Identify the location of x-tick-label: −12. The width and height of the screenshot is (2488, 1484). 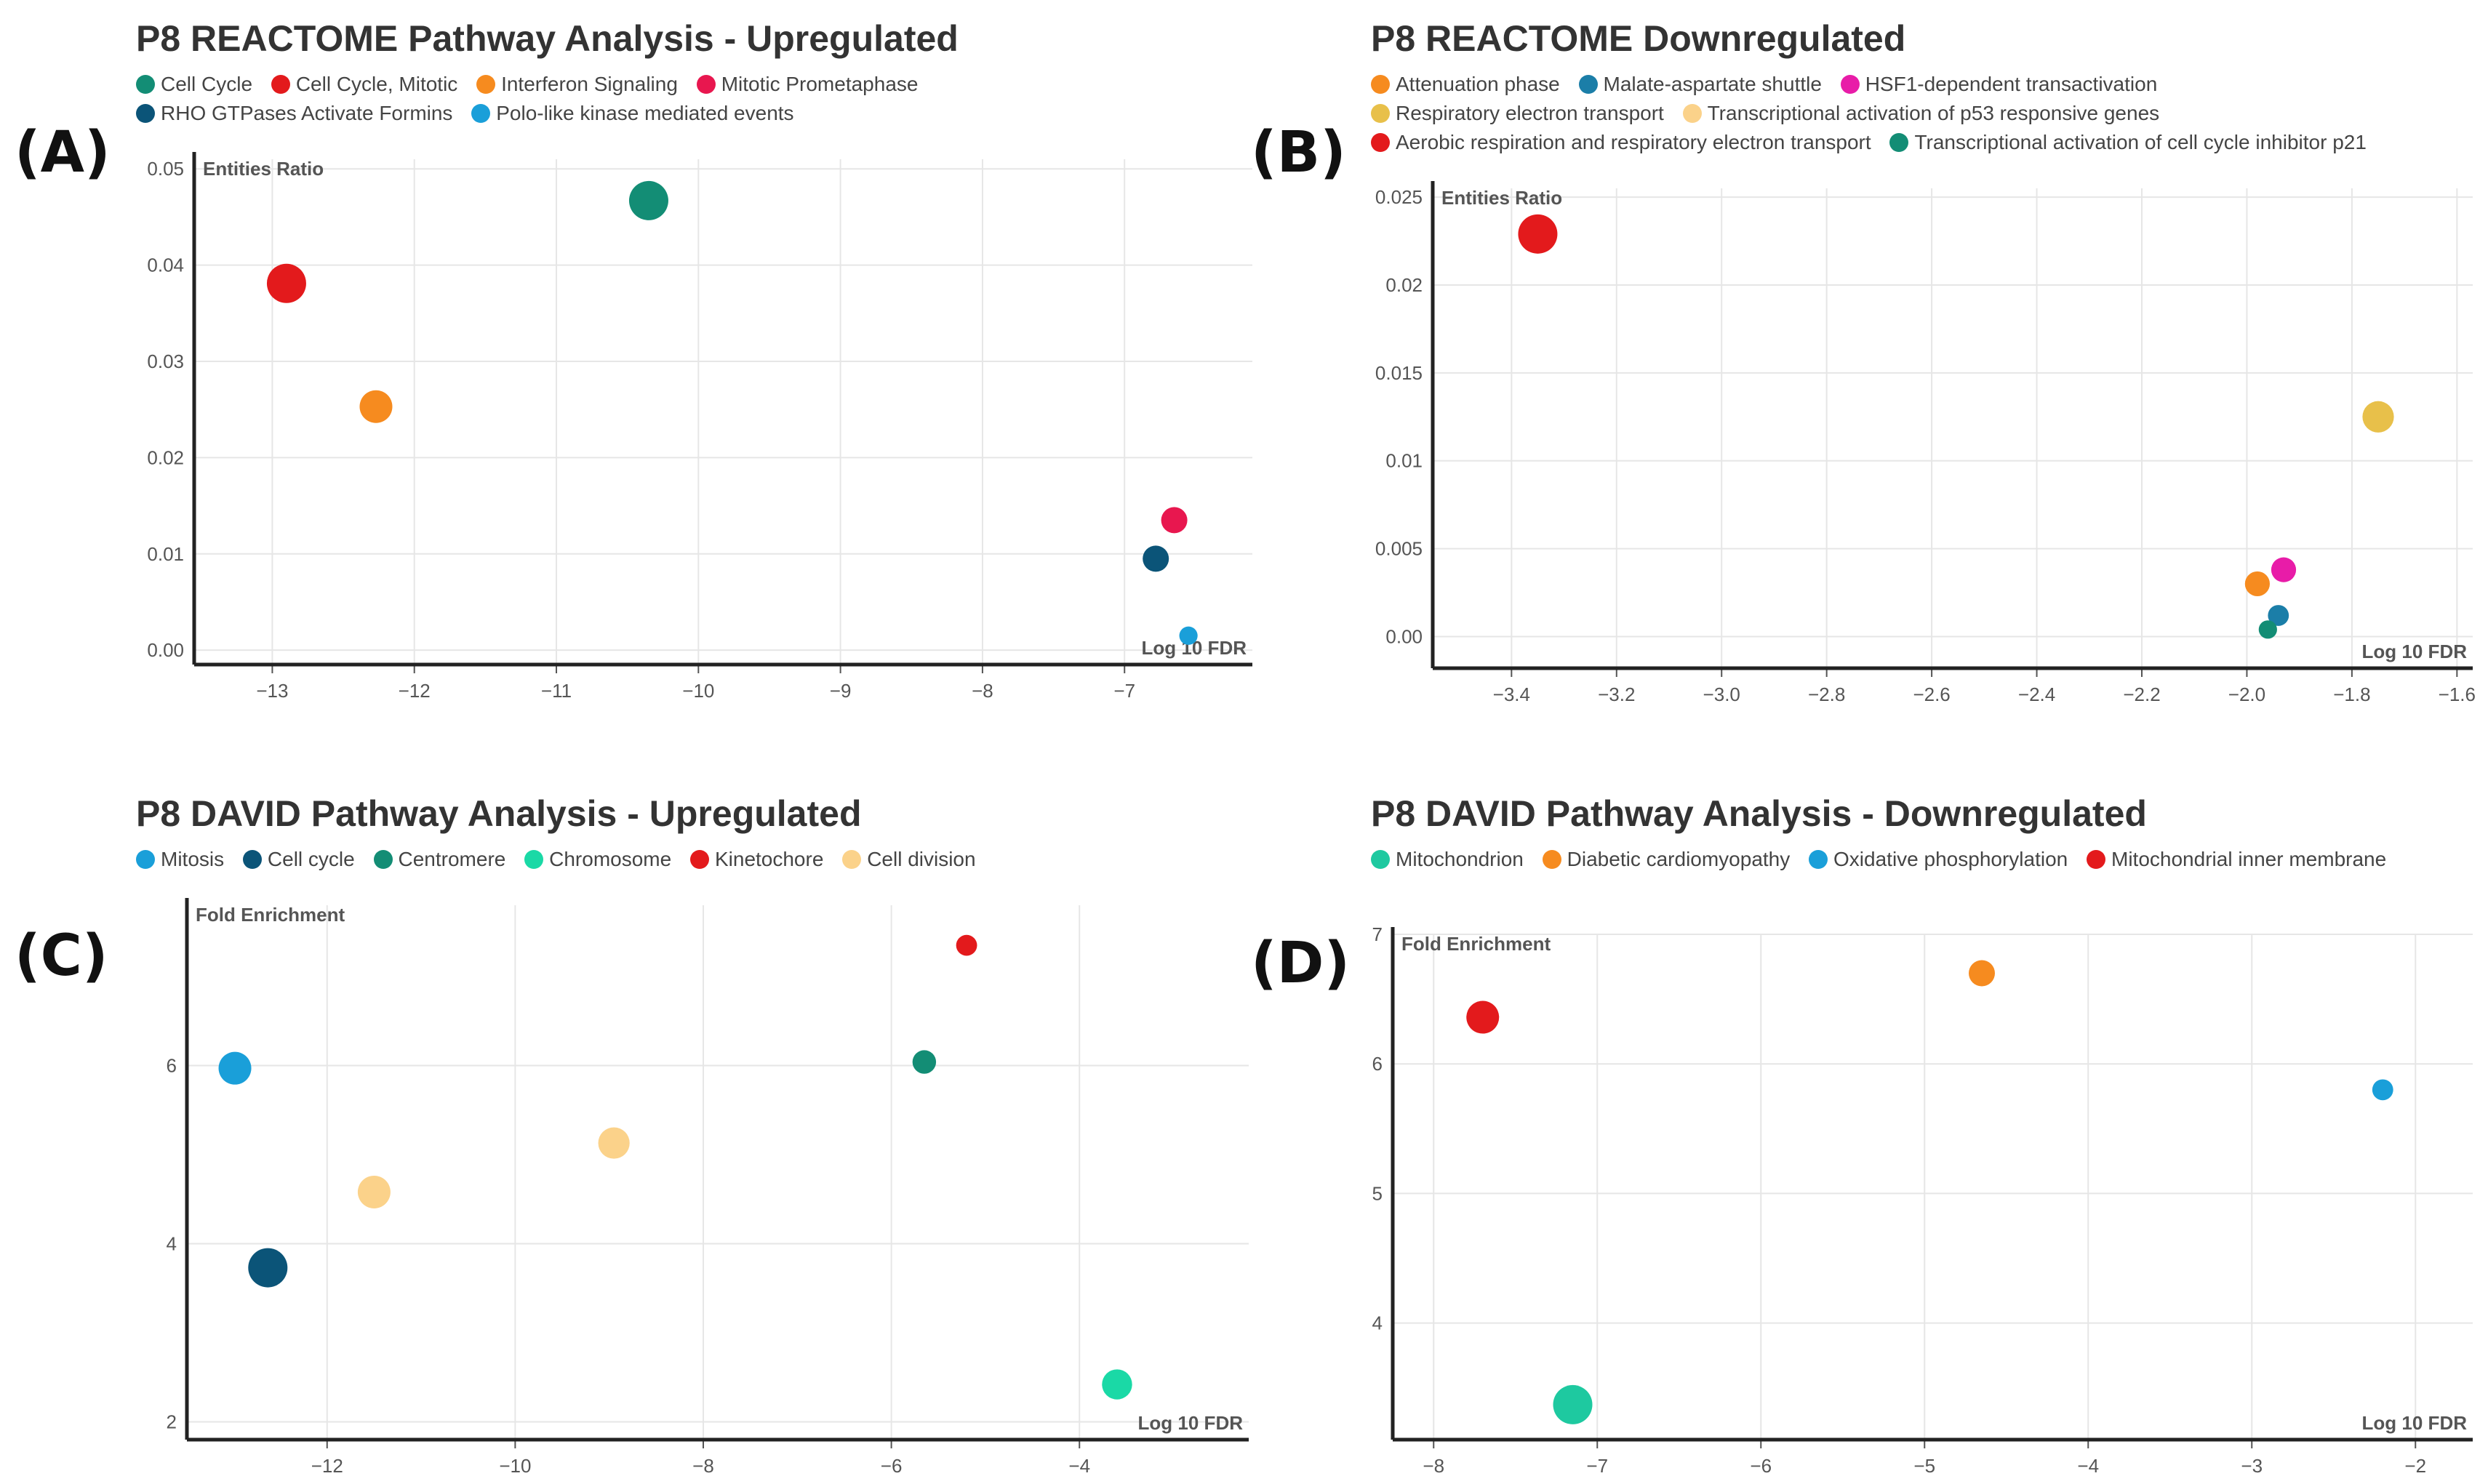
(327, 1466).